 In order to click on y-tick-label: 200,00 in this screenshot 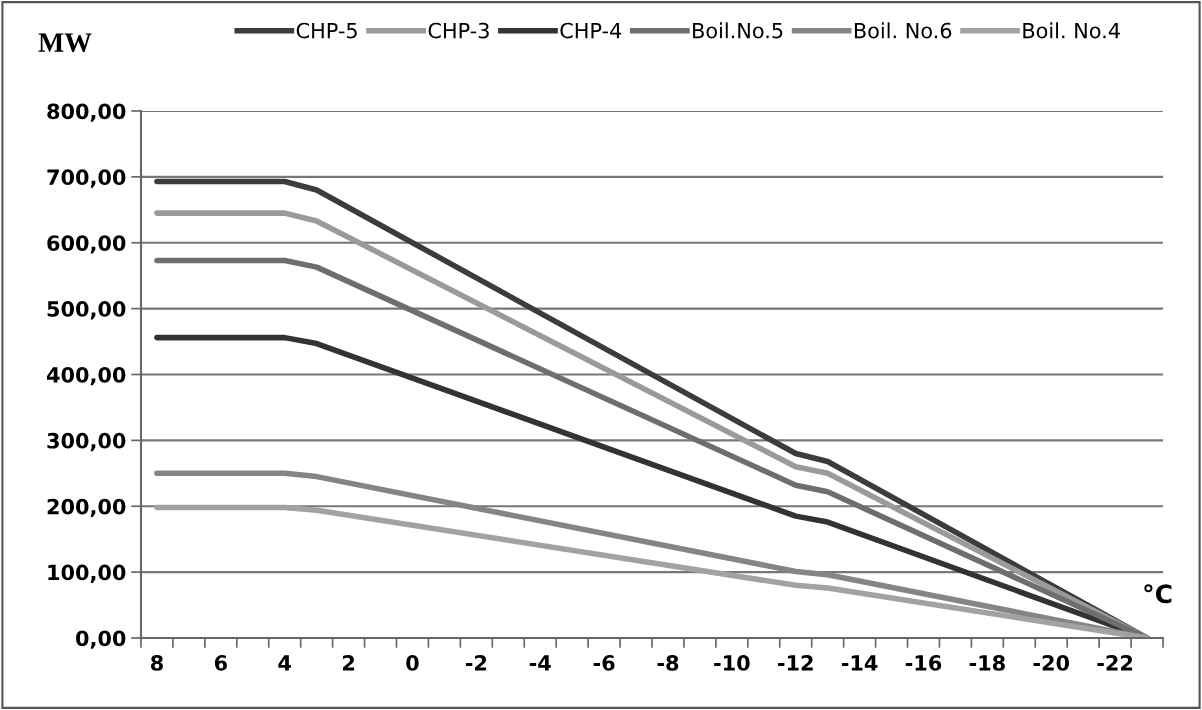, I will do `click(86, 508)`.